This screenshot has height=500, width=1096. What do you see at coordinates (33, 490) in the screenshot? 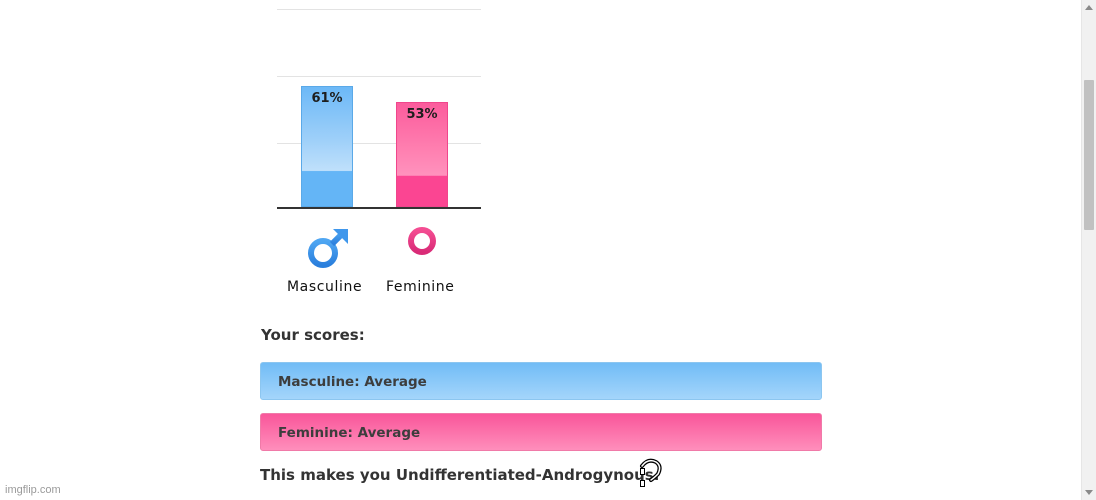
I see `imgflip-watermark: imgflip.com` at bounding box center [33, 490].